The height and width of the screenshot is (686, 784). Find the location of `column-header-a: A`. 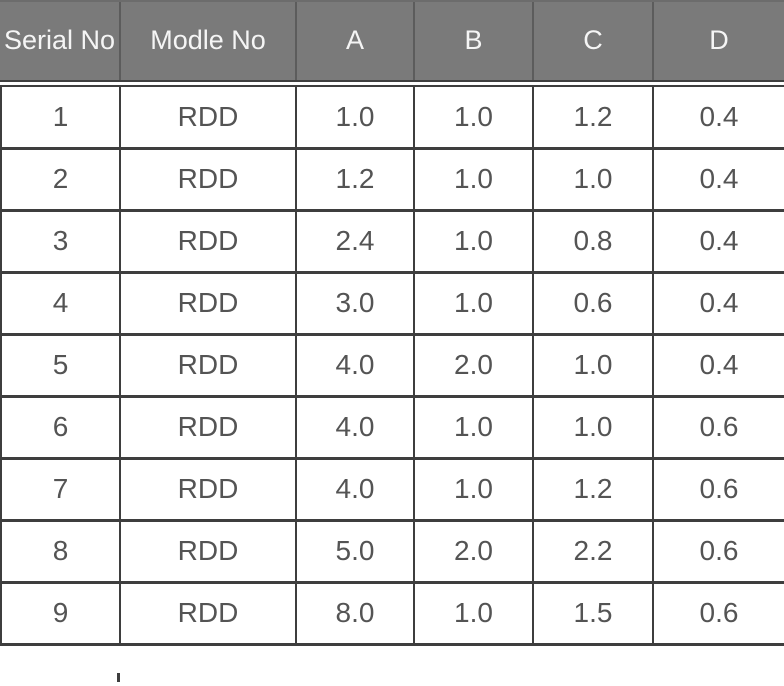

column-header-a: A is located at coordinates (354, 41).